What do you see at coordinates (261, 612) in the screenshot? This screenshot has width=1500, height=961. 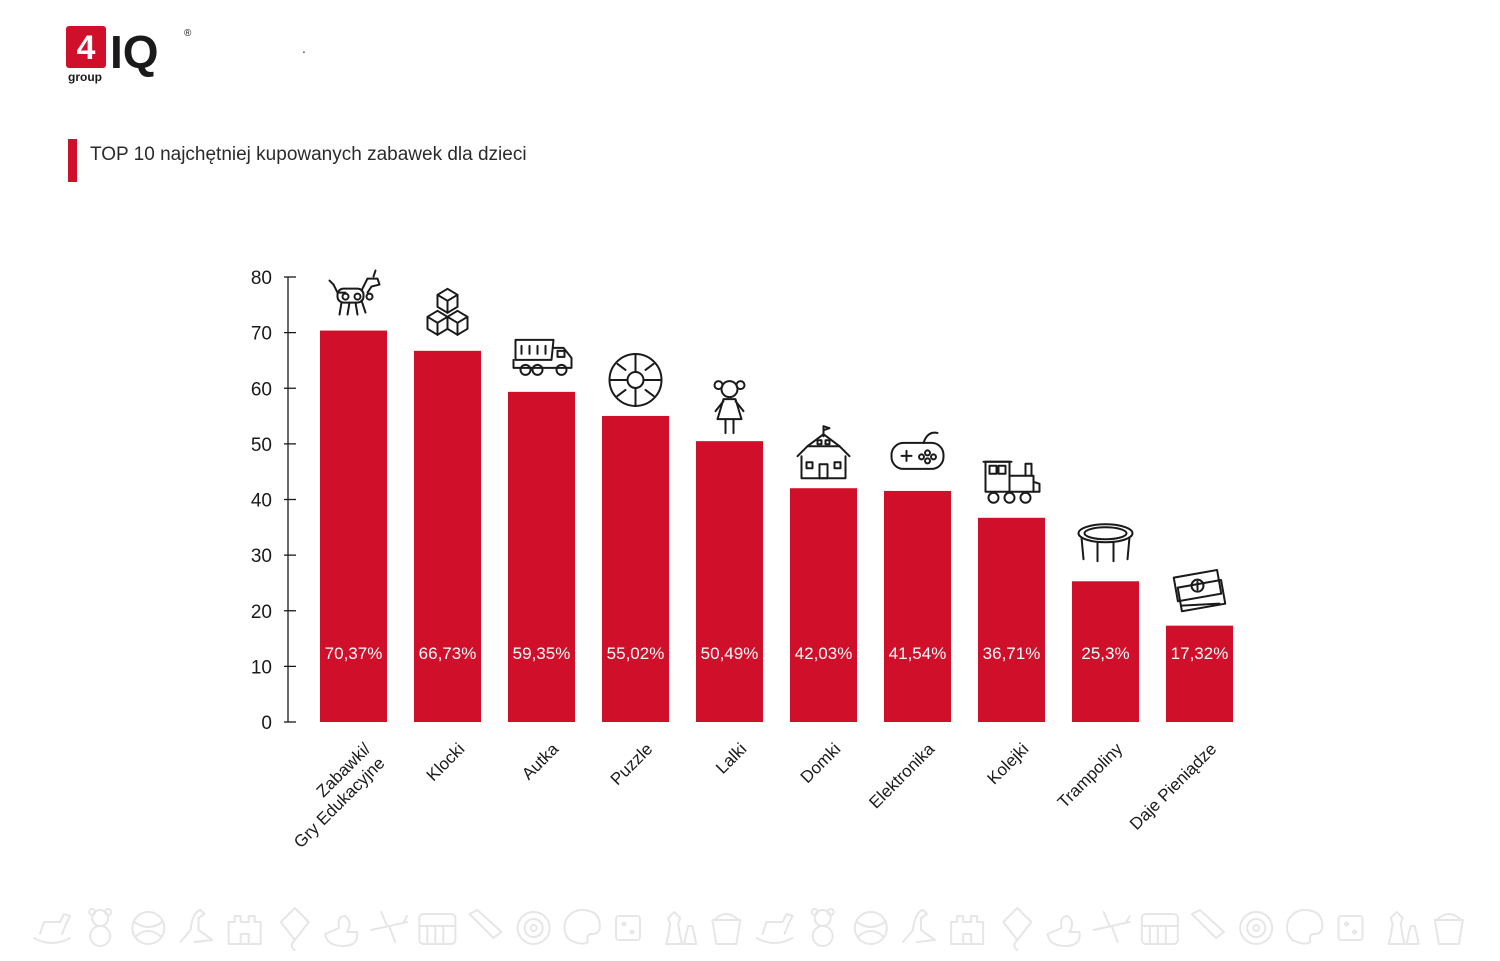 I see `y-tick-label: 20` at bounding box center [261, 612].